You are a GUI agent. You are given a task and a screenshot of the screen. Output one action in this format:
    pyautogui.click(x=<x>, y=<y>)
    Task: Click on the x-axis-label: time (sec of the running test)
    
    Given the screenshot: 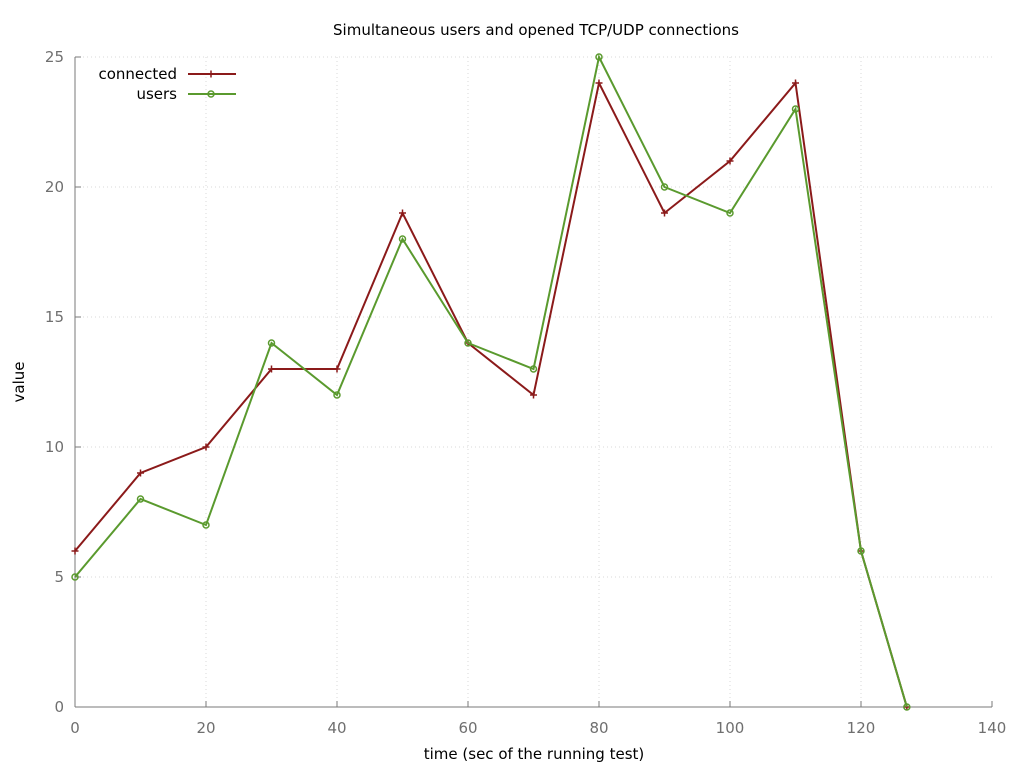 What is the action you would take?
    pyautogui.click(x=534, y=754)
    